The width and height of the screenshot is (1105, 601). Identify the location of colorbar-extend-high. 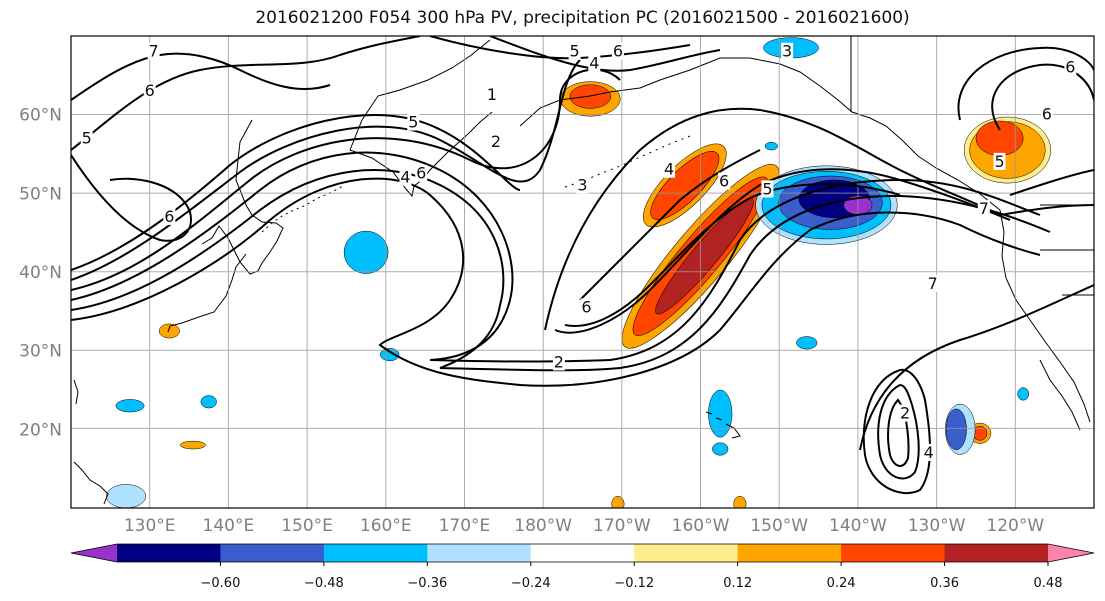
(1071, 553).